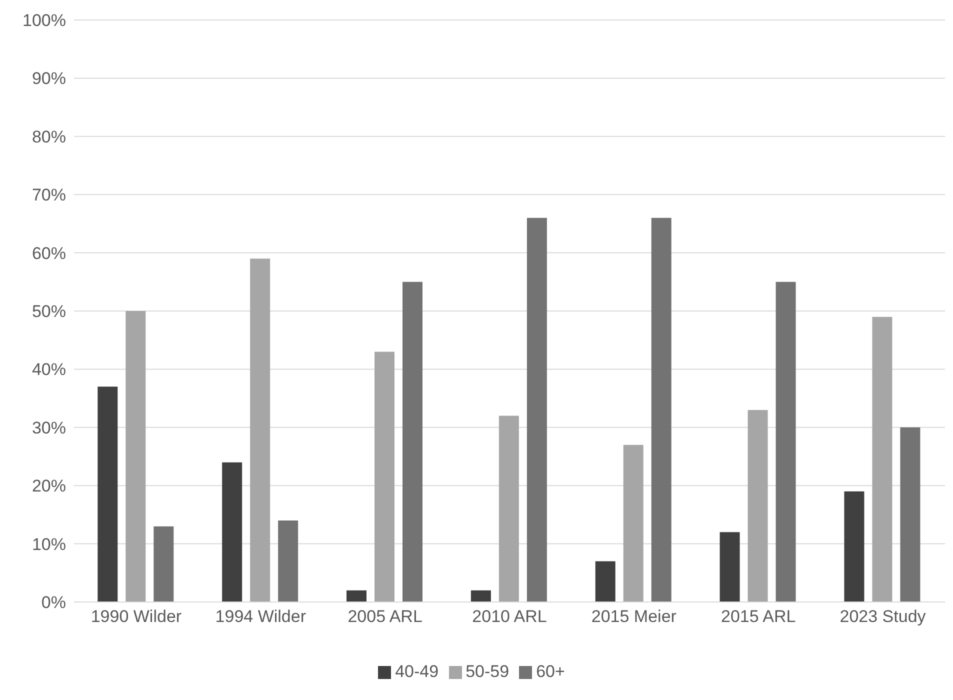 Image resolution: width=953 pixels, height=700 pixels. What do you see at coordinates (385, 616) in the screenshot?
I see `x-tick-label: 2005 ARL` at bounding box center [385, 616].